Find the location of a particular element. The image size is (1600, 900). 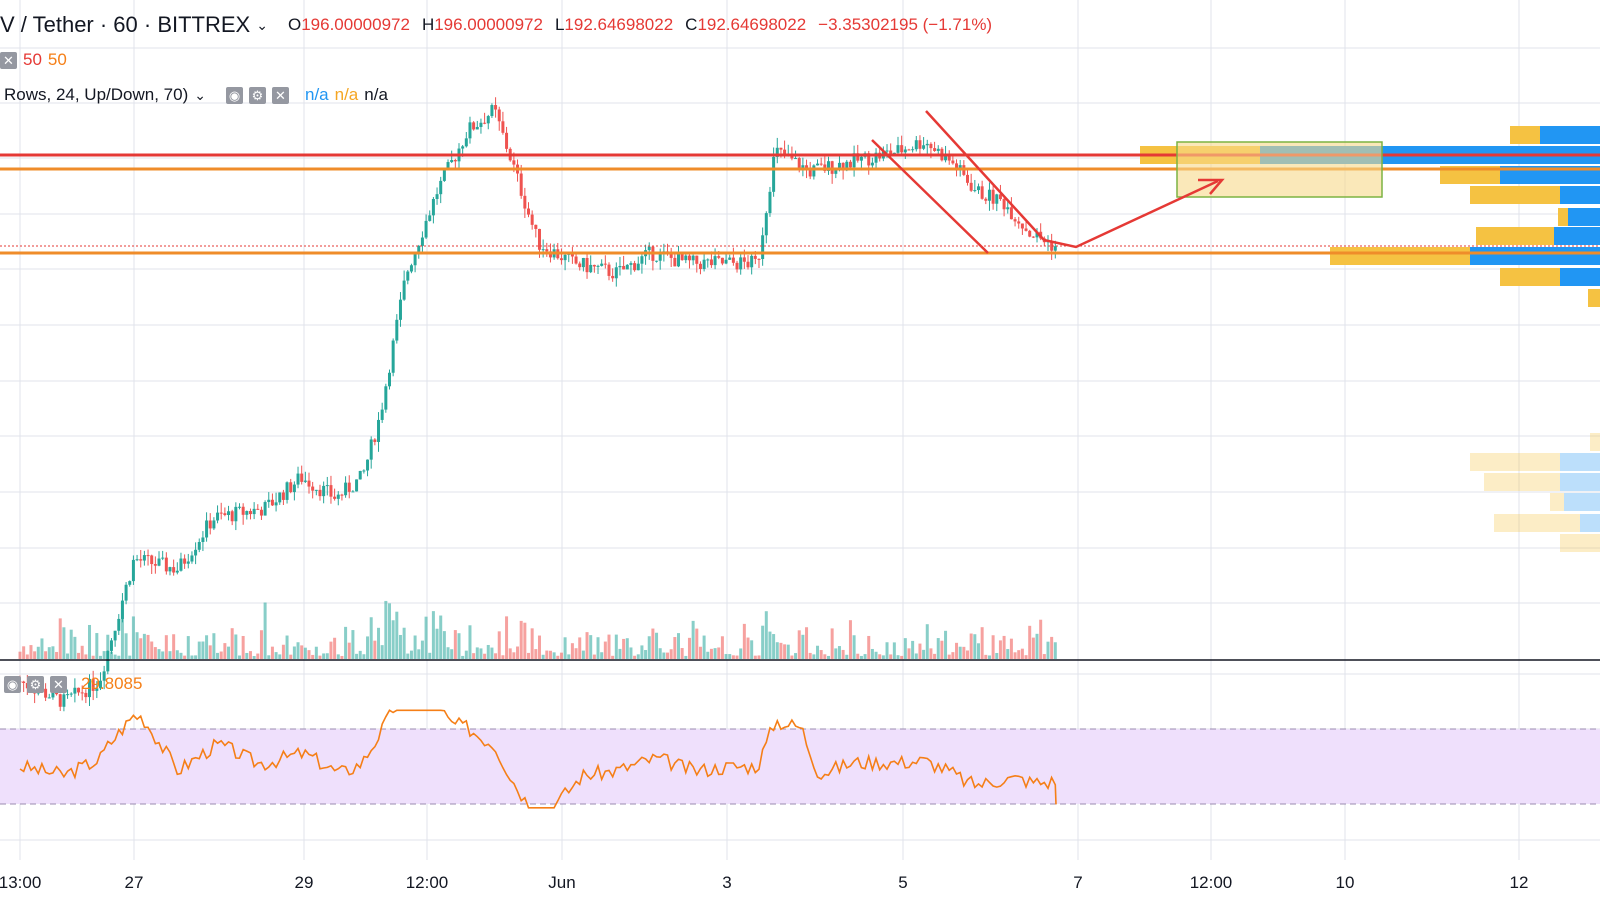

forecast-path is located at coordinates (1131, 214).